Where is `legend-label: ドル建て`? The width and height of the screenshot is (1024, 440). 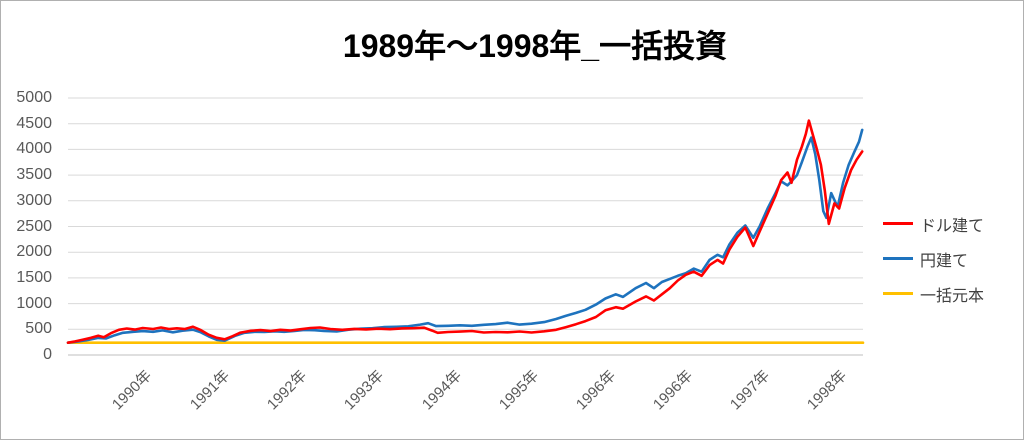
legend-label: ドル建て is located at coordinates (952, 226).